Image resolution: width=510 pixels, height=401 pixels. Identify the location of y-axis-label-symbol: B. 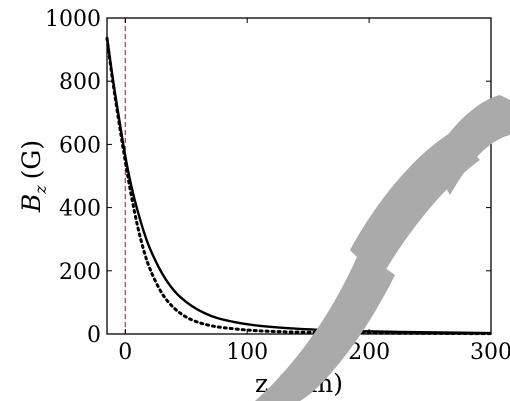
(31, 203).